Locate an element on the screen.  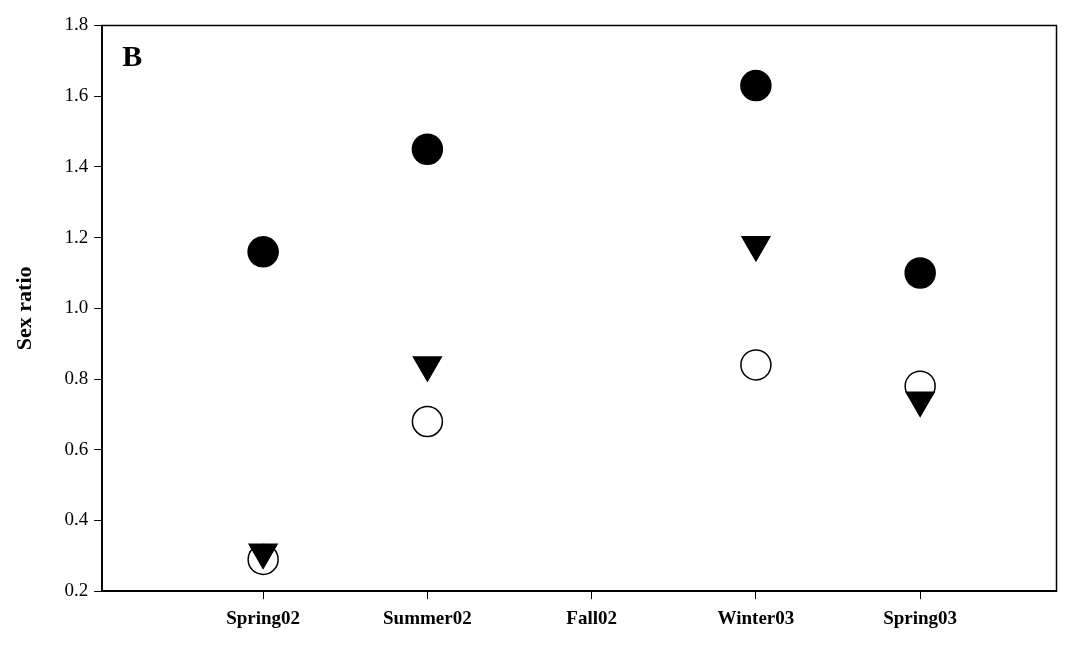
x-tick-label: Spring02 is located at coordinates (263, 617).